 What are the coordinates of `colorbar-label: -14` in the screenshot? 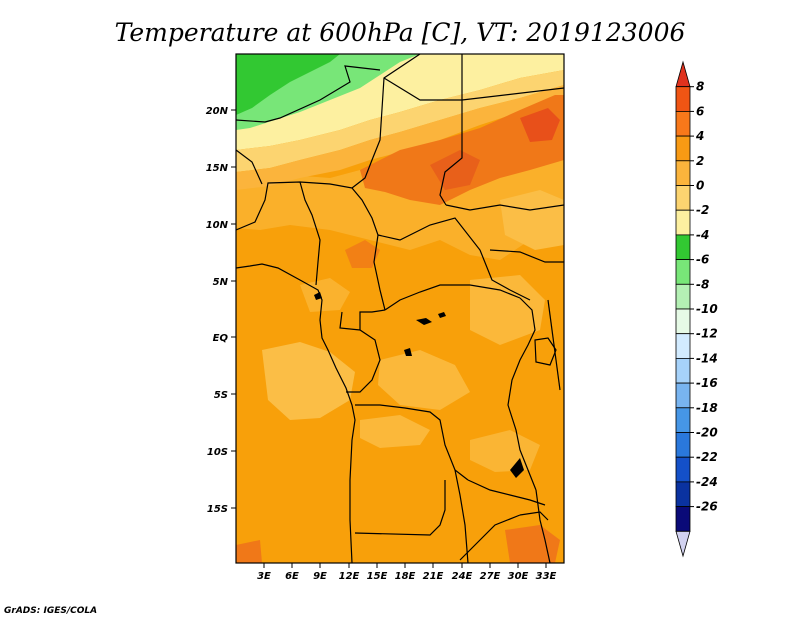 It's located at (707, 358).